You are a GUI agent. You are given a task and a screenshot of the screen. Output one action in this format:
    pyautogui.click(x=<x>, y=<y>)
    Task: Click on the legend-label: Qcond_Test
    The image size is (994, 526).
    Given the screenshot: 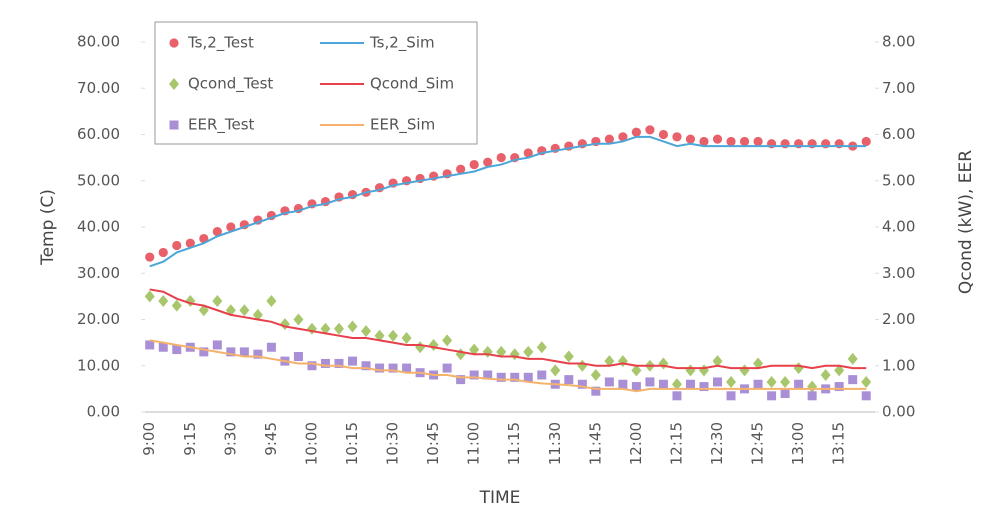 What is the action you would take?
    pyautogui.click(x=230, y=84)
    